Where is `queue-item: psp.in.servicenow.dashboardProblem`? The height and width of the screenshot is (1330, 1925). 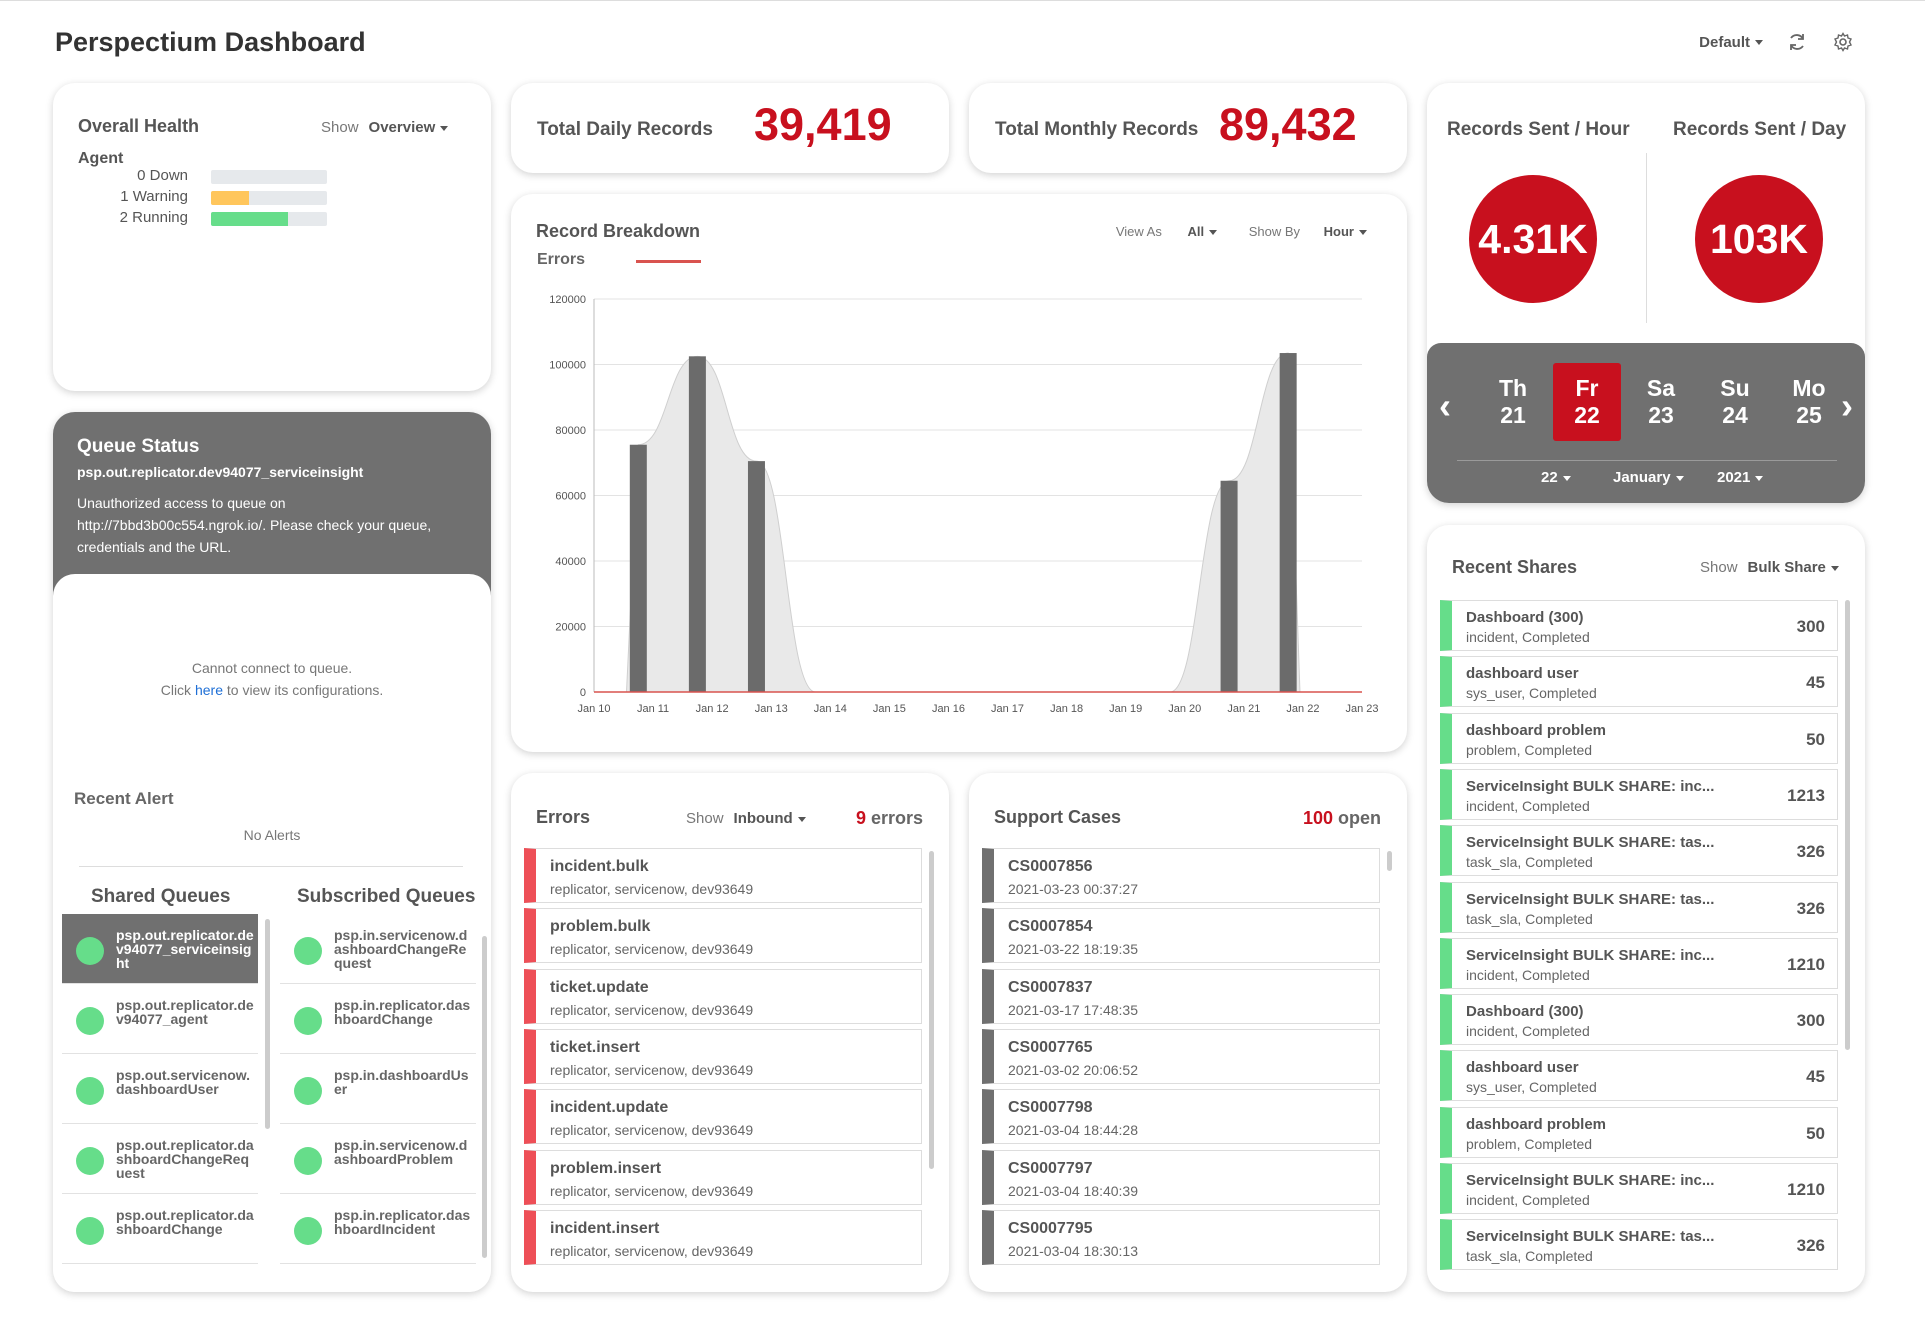 queue-item: psp.in.servicenow.dashboardProblem is located at coordinates (378, 1159).